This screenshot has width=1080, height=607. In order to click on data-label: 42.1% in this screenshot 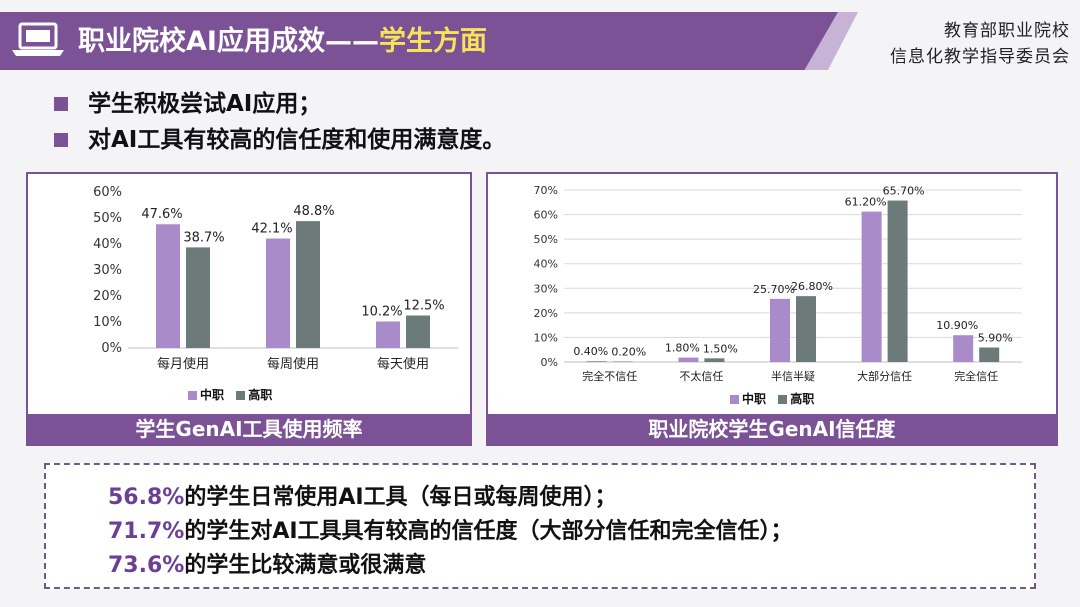, I will do `click(271, 229)`.